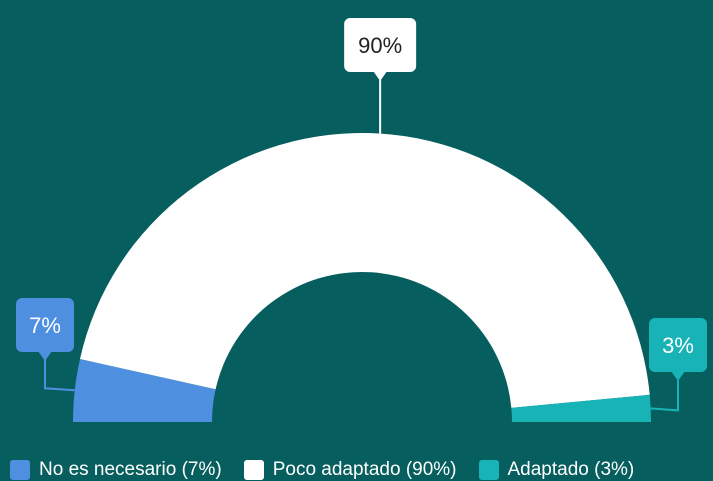 This screenshot has height=481, width=713. Describe the element at coordinates (253, 470) in the screenshot. I see `legend-swatch-poco-adaptado` at that location.